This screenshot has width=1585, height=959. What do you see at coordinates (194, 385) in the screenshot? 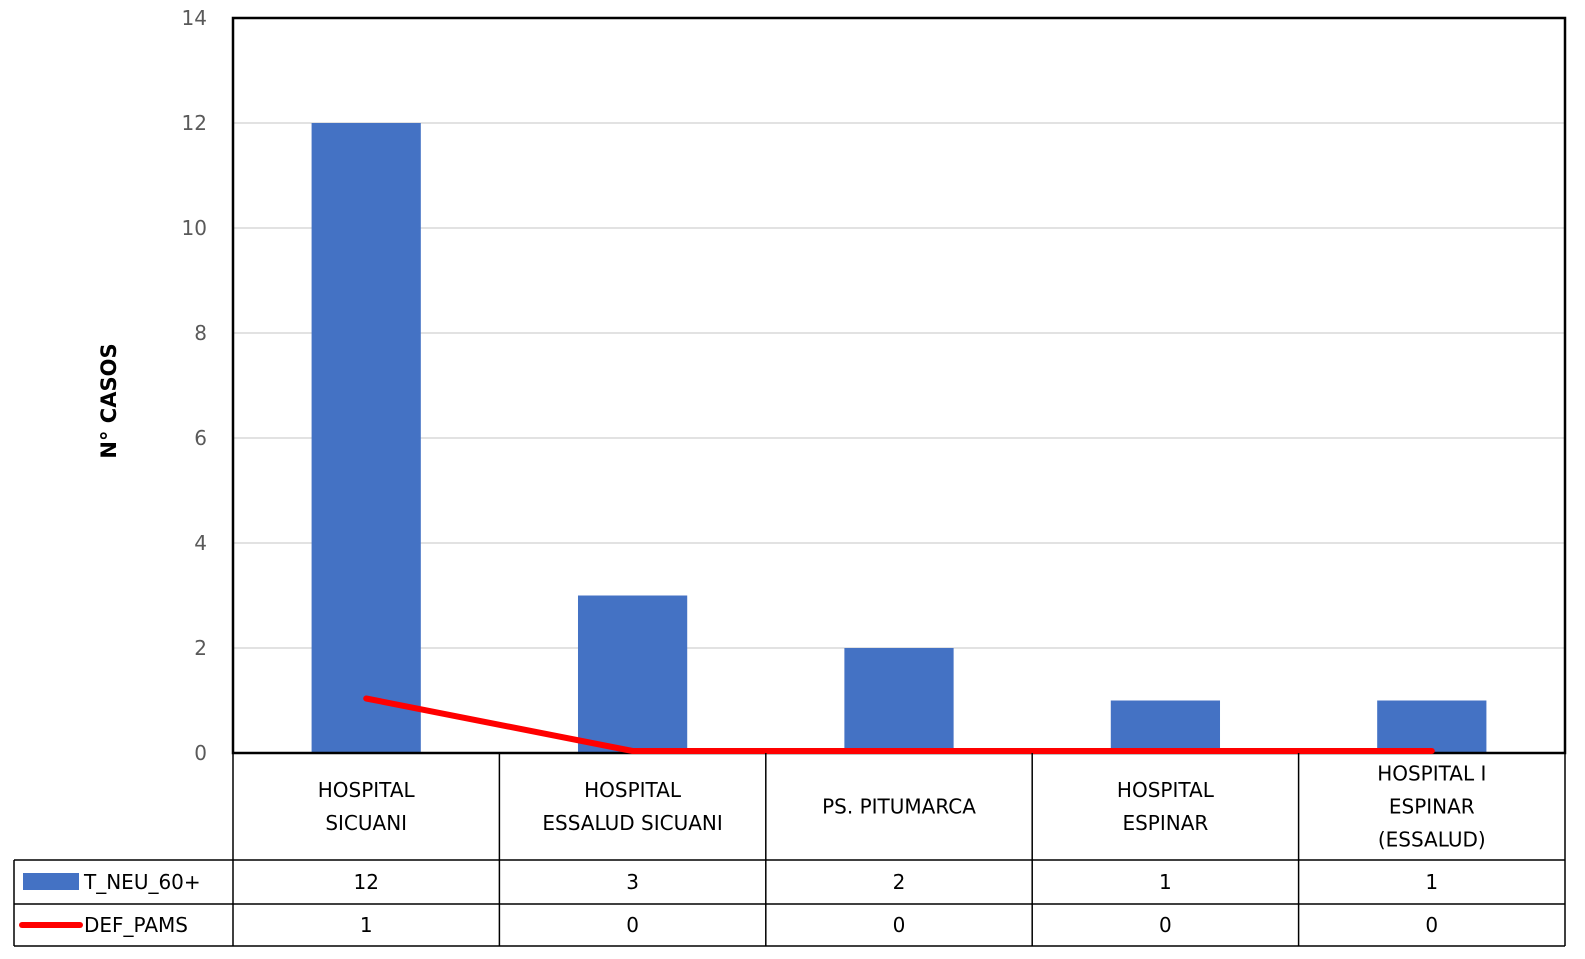
I see `y-axis-ticks: 0 2 4 6 8 10 12 14` at bounding box center [194, 385].